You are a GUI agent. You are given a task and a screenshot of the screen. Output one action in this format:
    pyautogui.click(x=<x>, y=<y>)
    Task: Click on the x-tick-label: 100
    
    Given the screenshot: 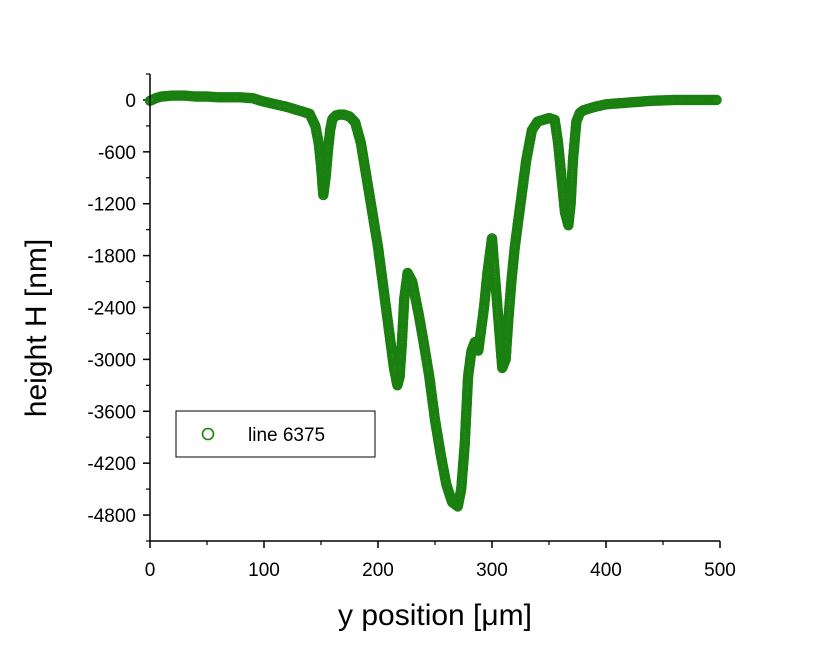 What is the action you would take?
    pyautogui.click(x=264, y=570)
    